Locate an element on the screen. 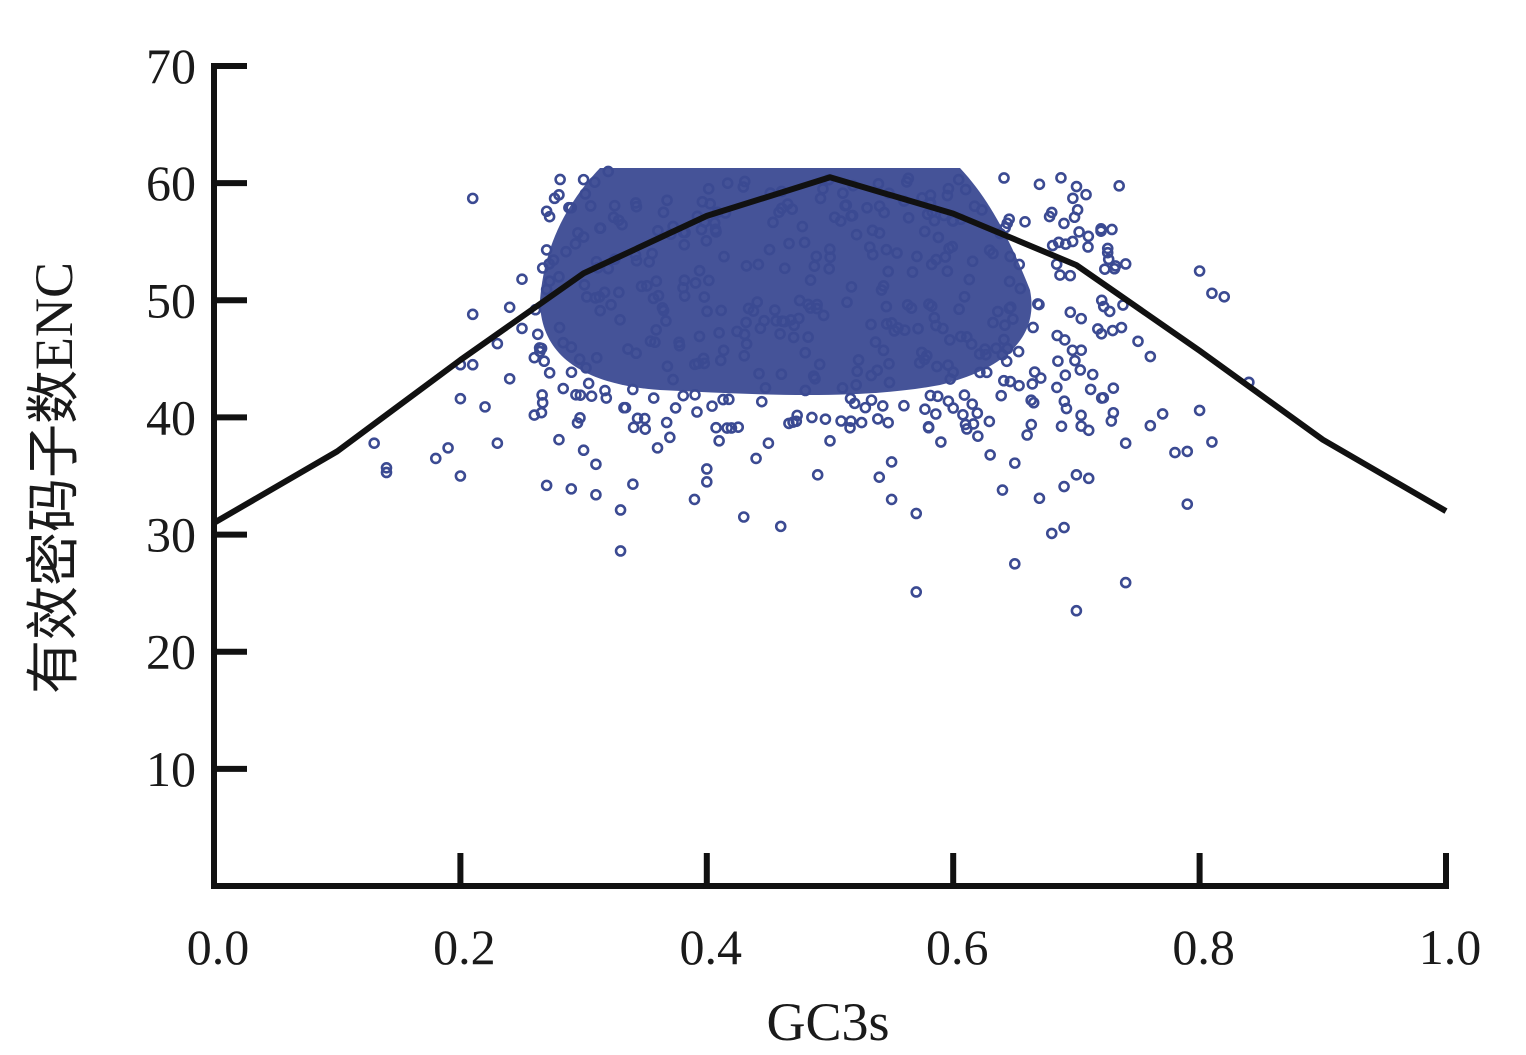  x-tick-label: 1.0 is located at coordinates (1450, 947).